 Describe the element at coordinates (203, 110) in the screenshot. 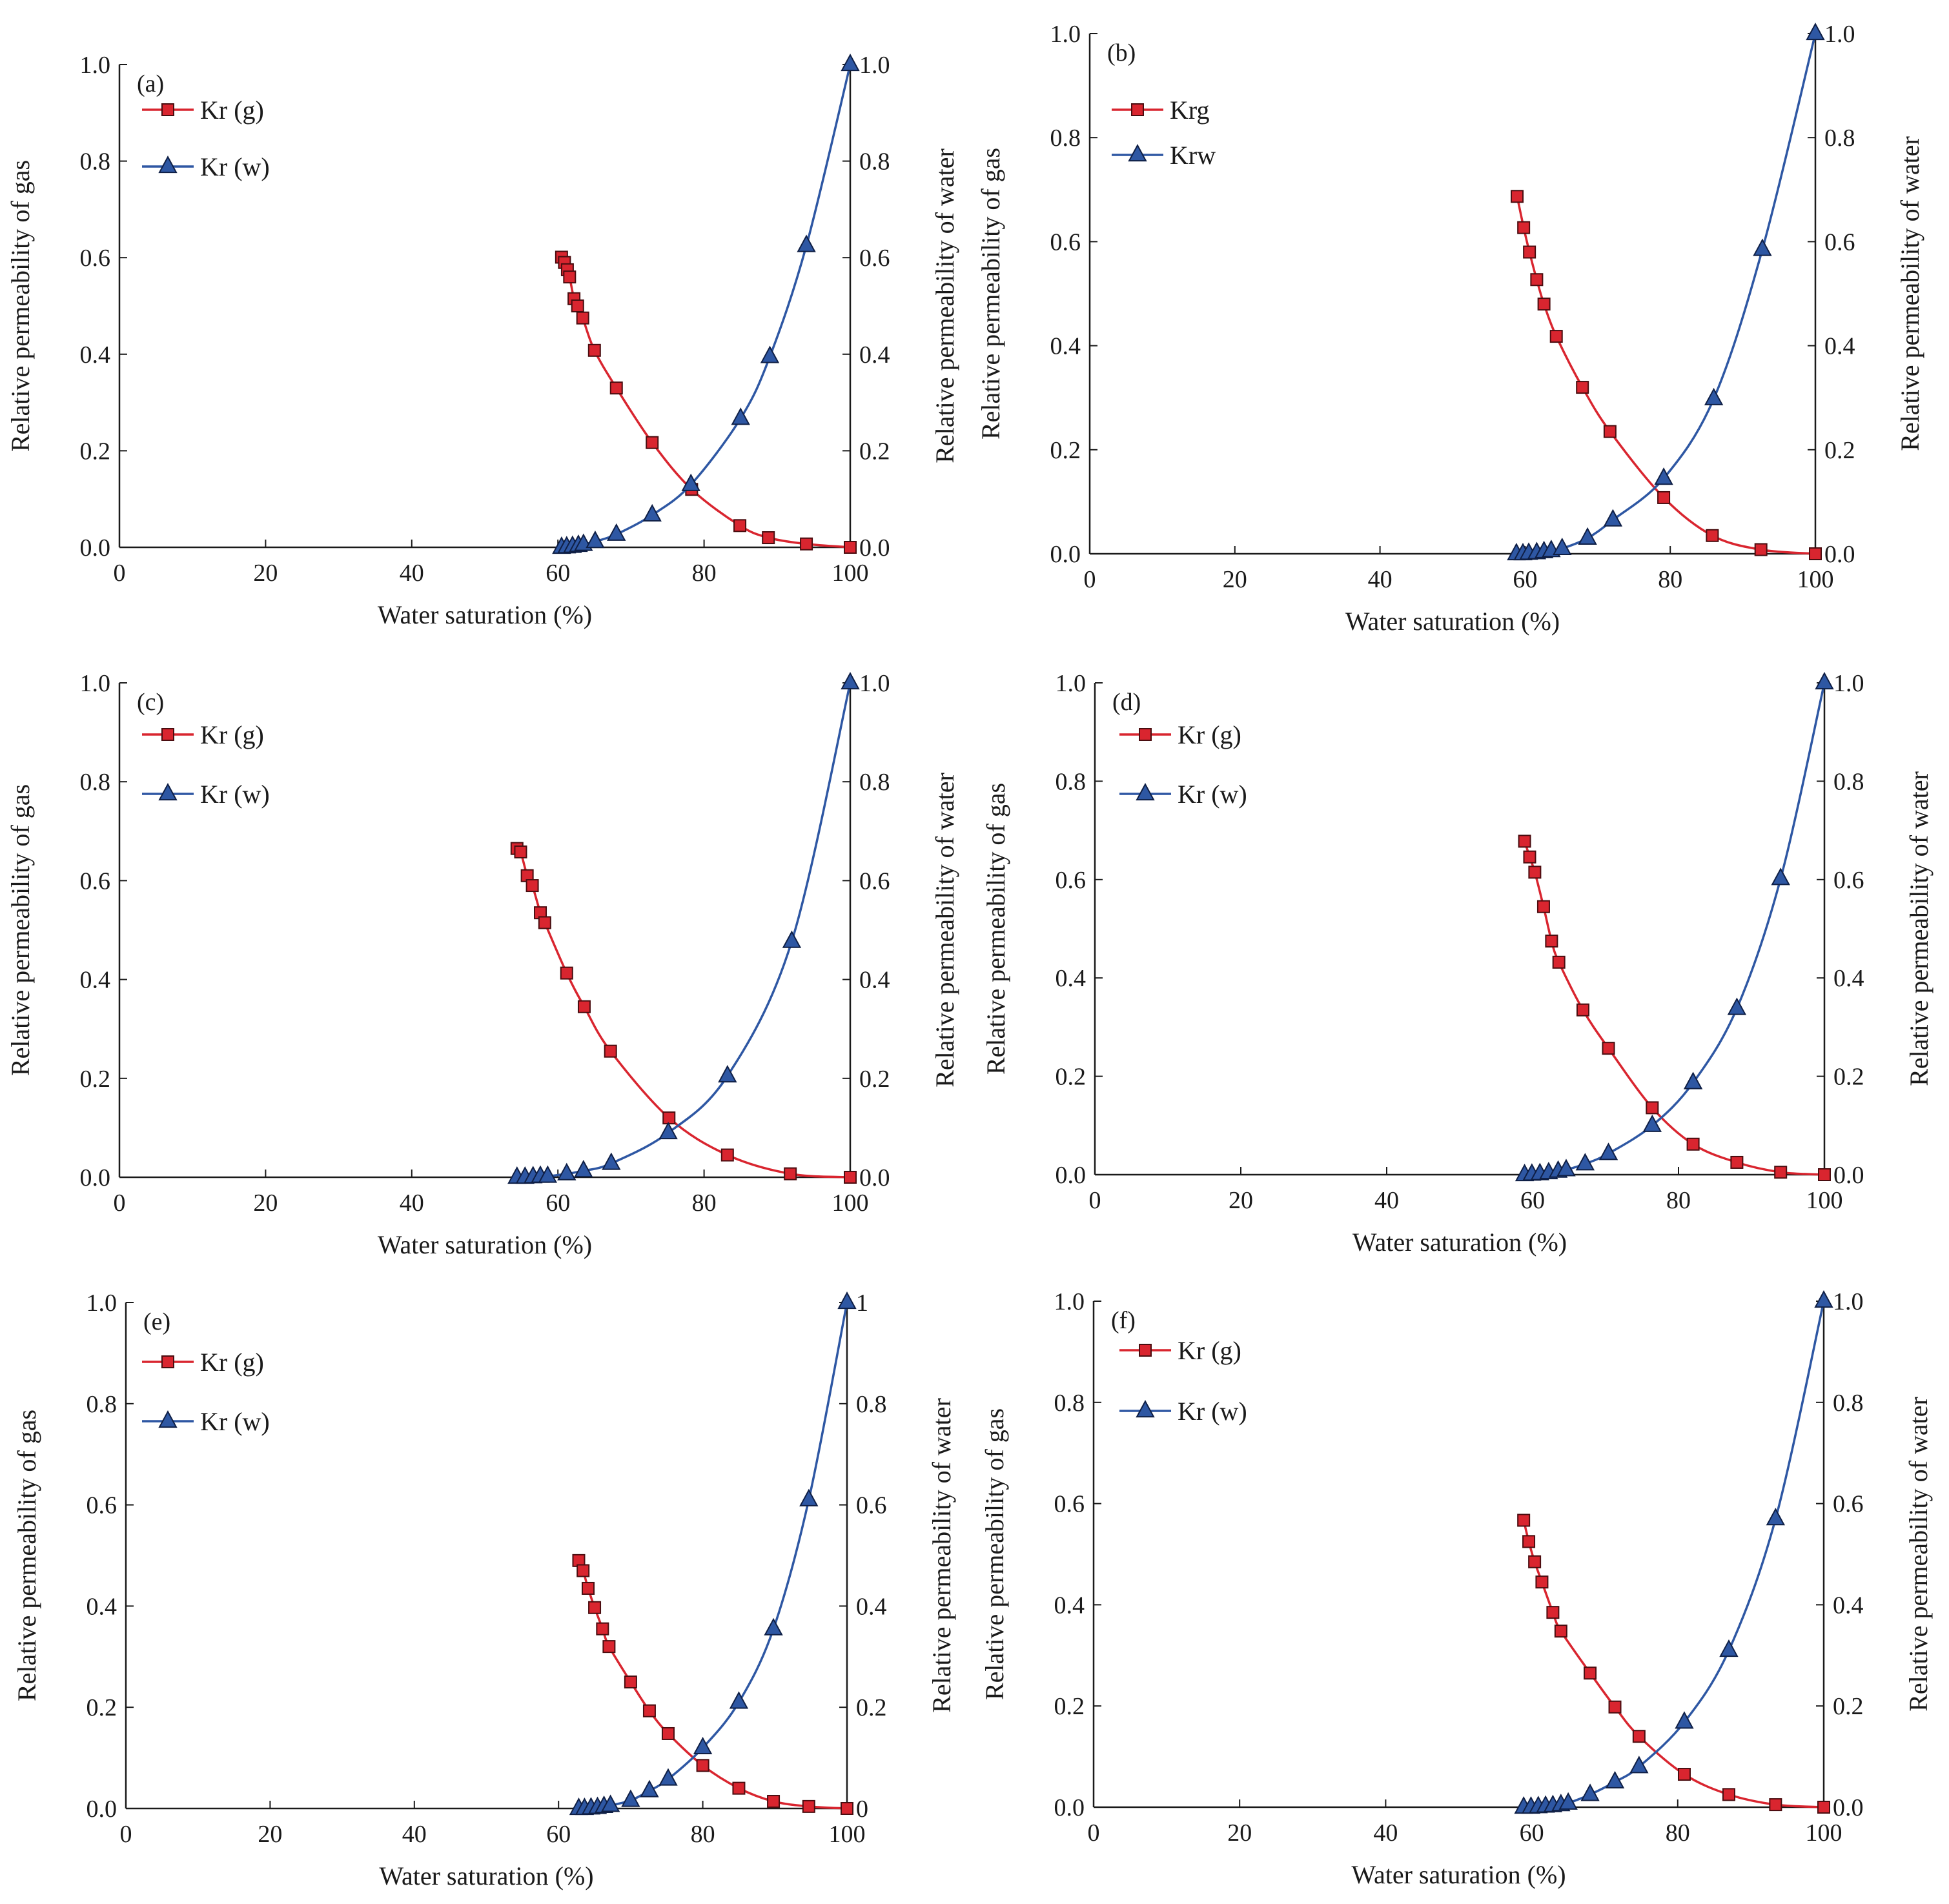

I see `legend-entry: Kr (g)` at that location.